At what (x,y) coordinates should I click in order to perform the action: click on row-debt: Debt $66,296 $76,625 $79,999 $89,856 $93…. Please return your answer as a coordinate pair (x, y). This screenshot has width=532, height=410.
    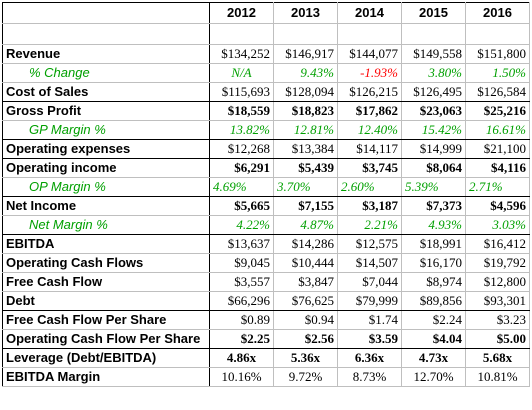
    Looking at the image, I should click on (266, 301).